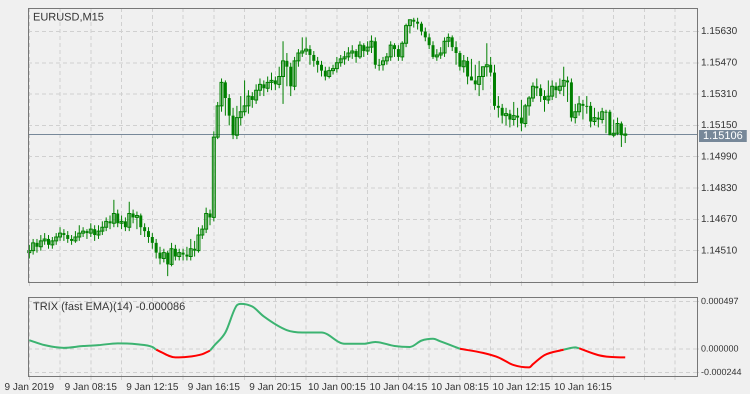 The image size is (750, 394). What do you see at coordinates (337, 387) in the screenshot?
I see `x-tick-label: 10 Jan 00:15` at bounding box center [337, 387].